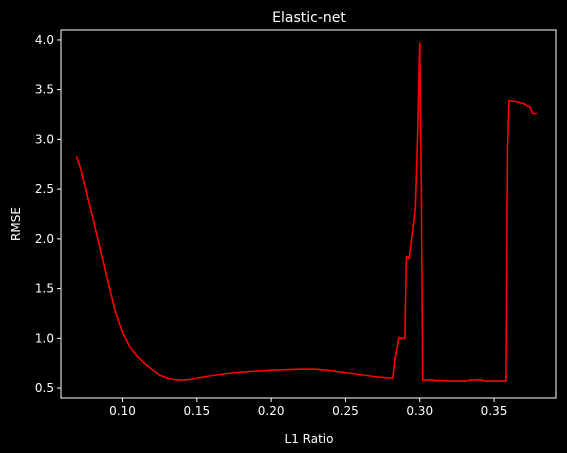 The width and height of the screenshot is (567, 453). Describe the element at coordinates (309, 18) in the screenshot. I see `chart-title: Elastic-net` at that location.